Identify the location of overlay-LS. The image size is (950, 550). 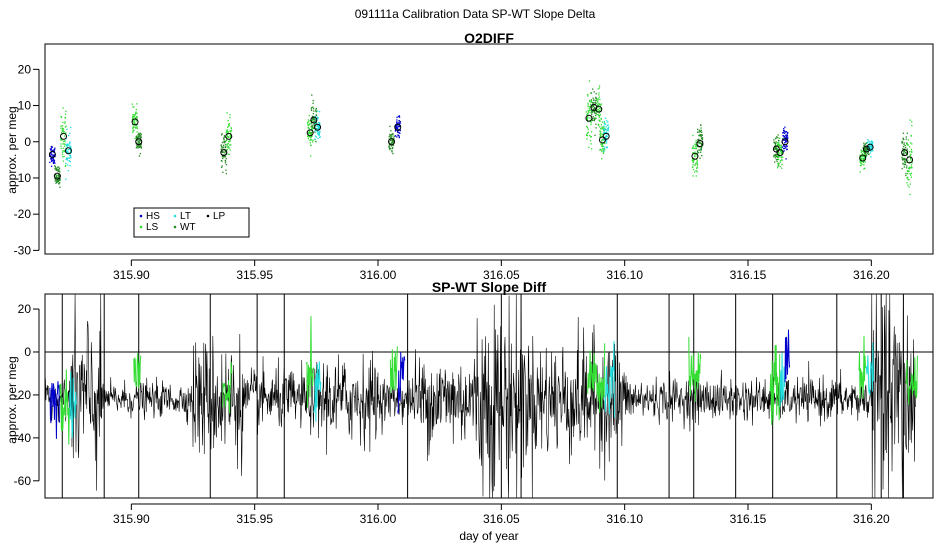
(596, 378).